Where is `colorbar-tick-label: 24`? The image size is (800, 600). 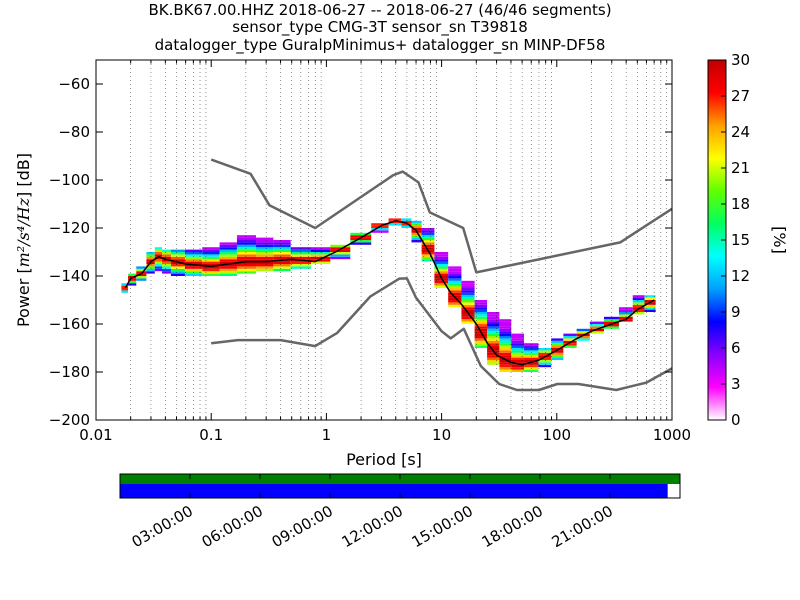
colorbar-tick-label: 24 is located at coordinates (740, 132).